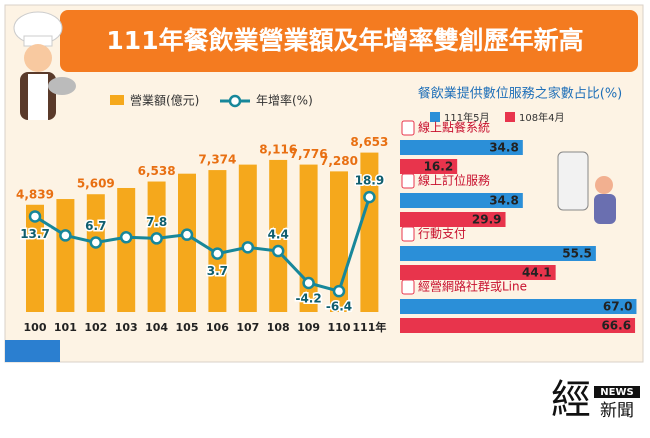 The height and width of the screenshot is (438, 650). What do you see at coordinates (217, 271) in the screenshot?
I see `line-value-label: 3.7` at bounding box center [217, 271].